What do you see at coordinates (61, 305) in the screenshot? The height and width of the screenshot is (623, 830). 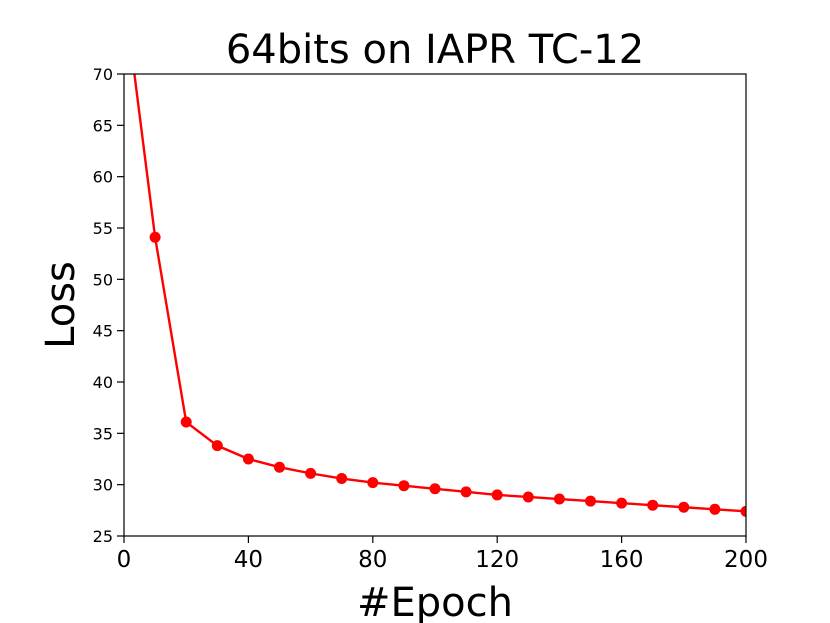 I see `y-axis-label: Loss` at bounding box center [61, 305].